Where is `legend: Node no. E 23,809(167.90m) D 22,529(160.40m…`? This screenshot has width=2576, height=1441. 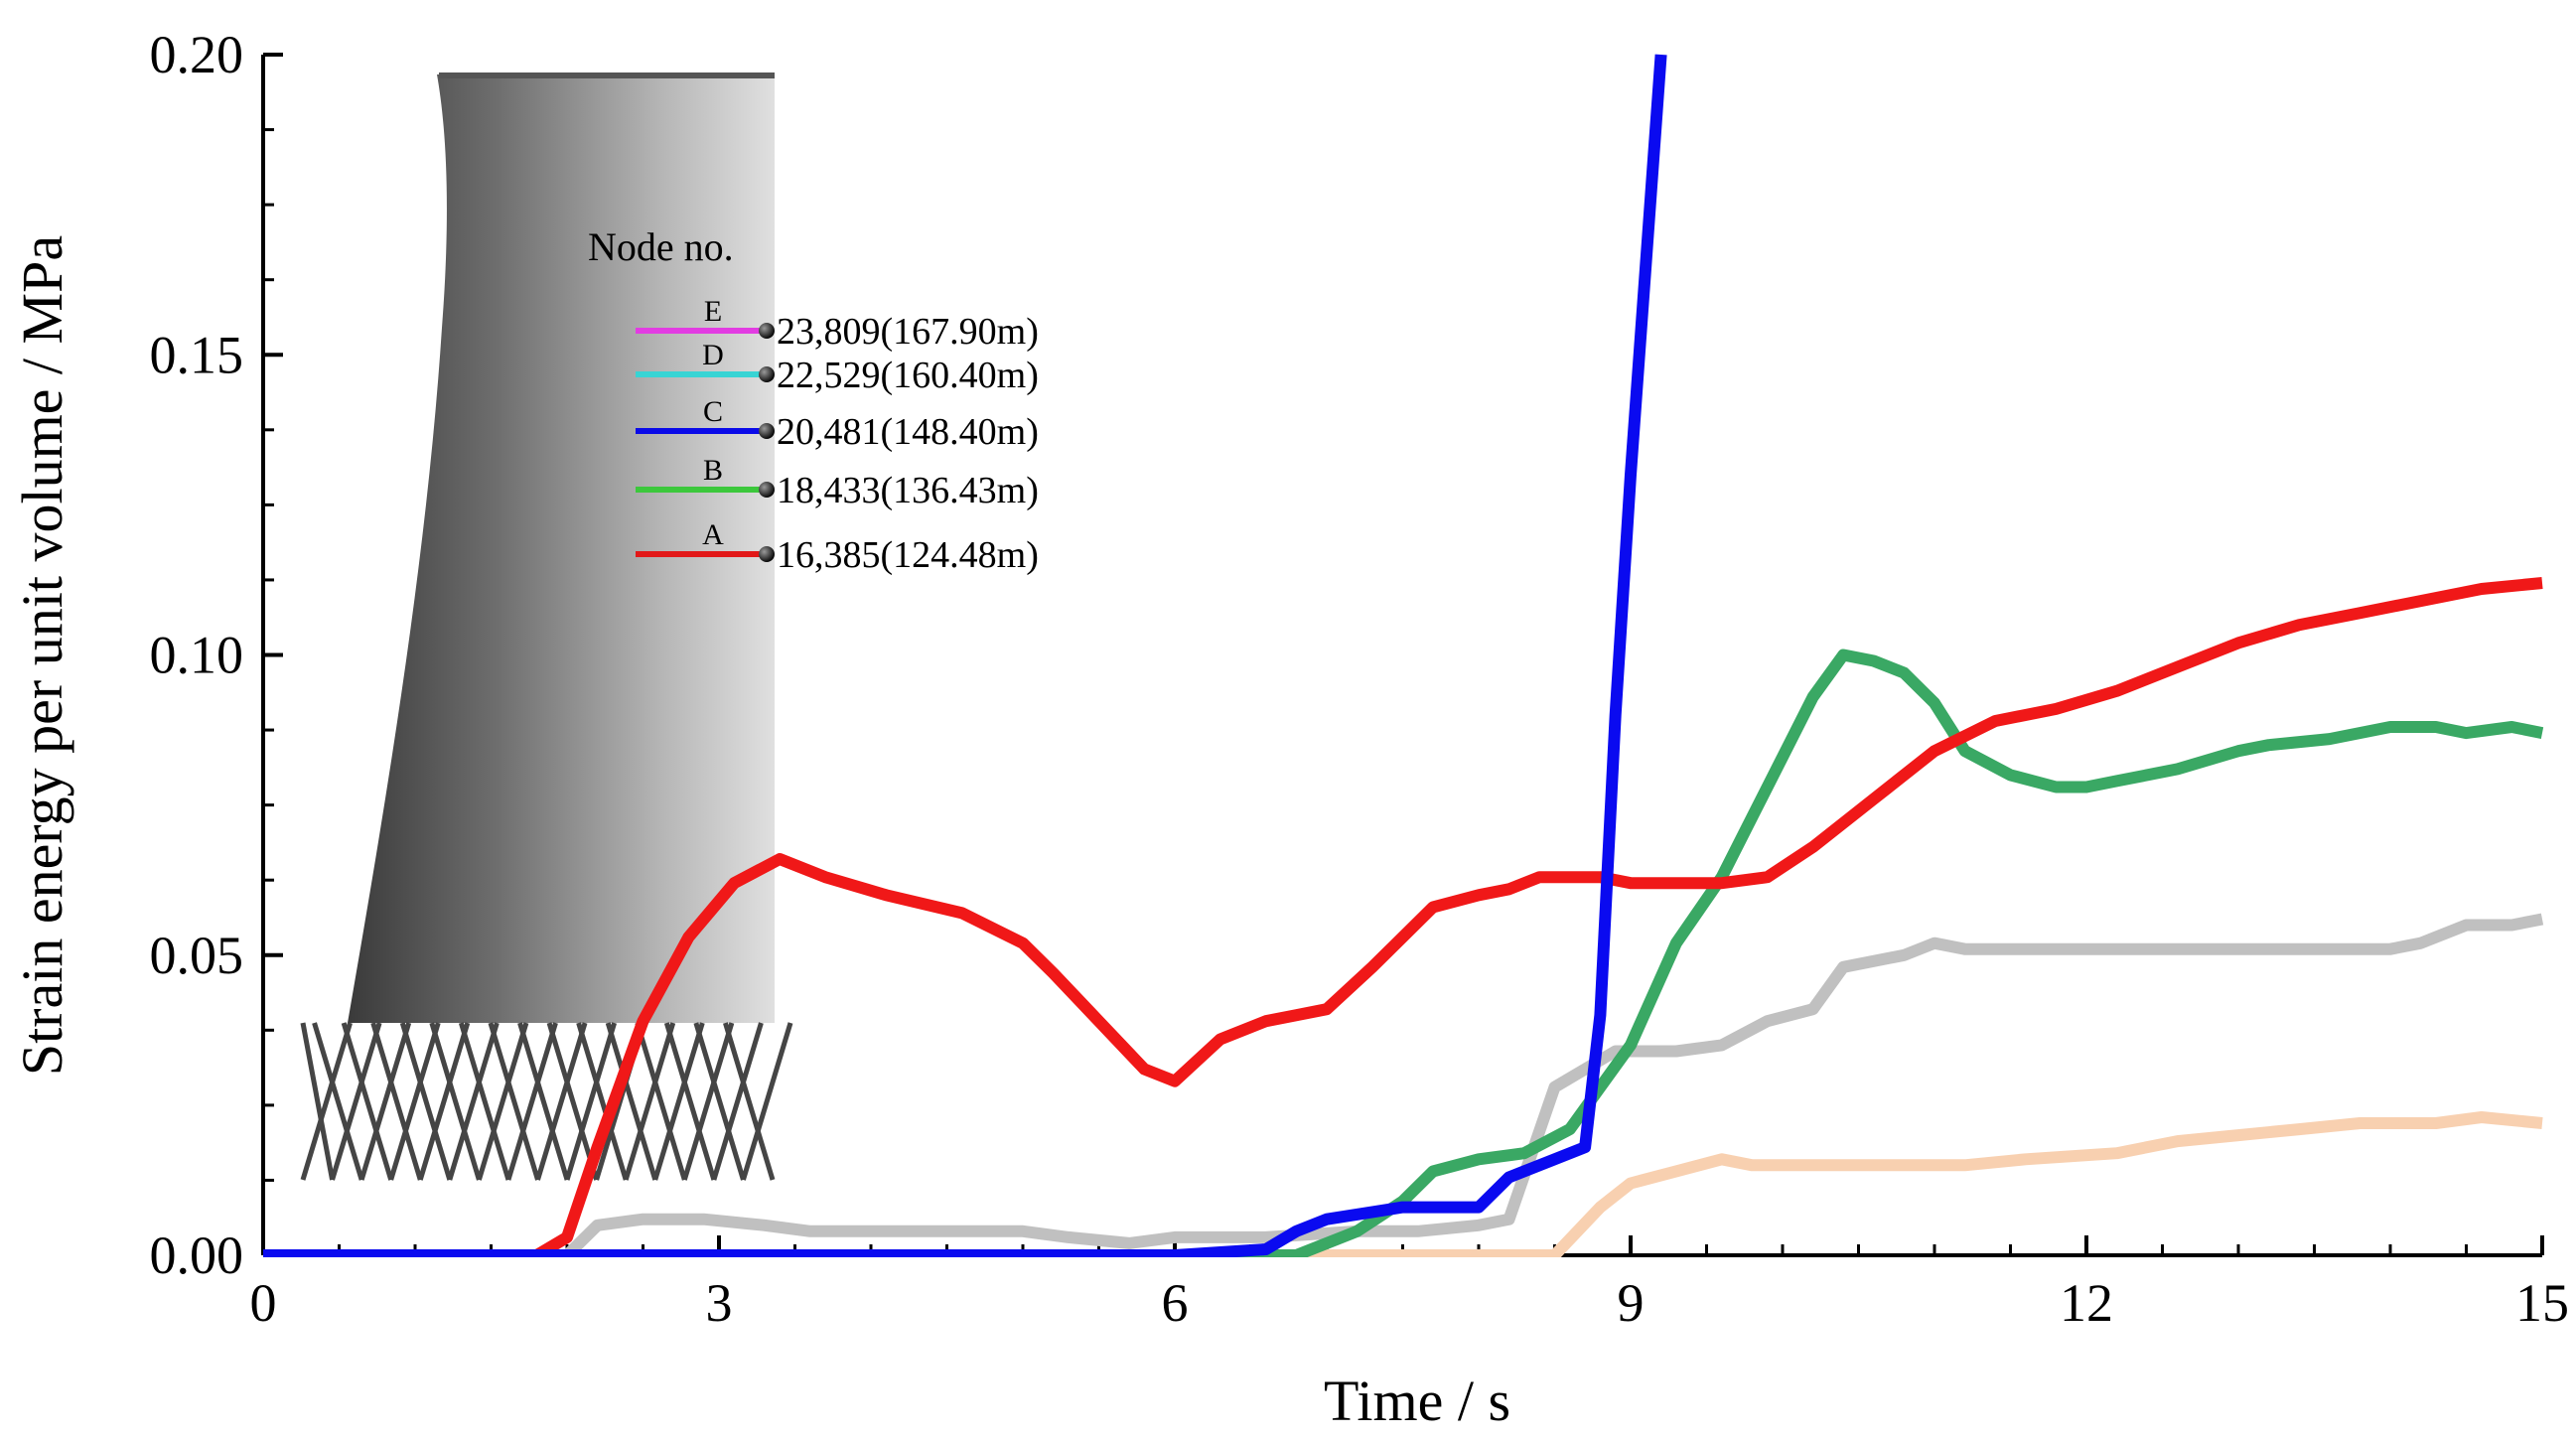 legend: Node no. E 23,809(167.90m) D 22,529(160.40m… is located at coordinates (814, 400).